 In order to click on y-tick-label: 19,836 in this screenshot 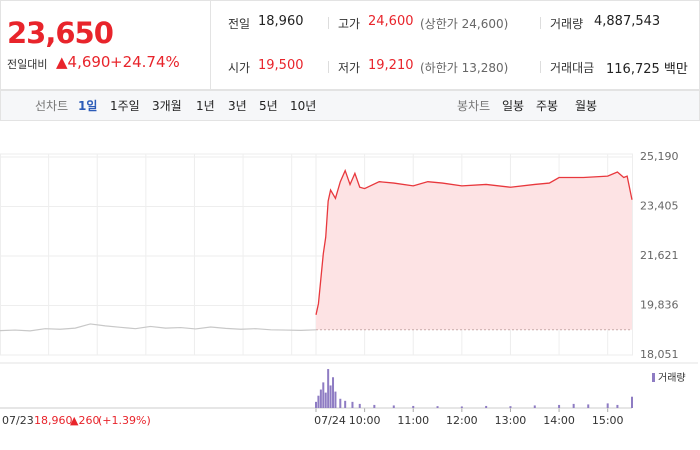, I will do `click(659, 304)`.